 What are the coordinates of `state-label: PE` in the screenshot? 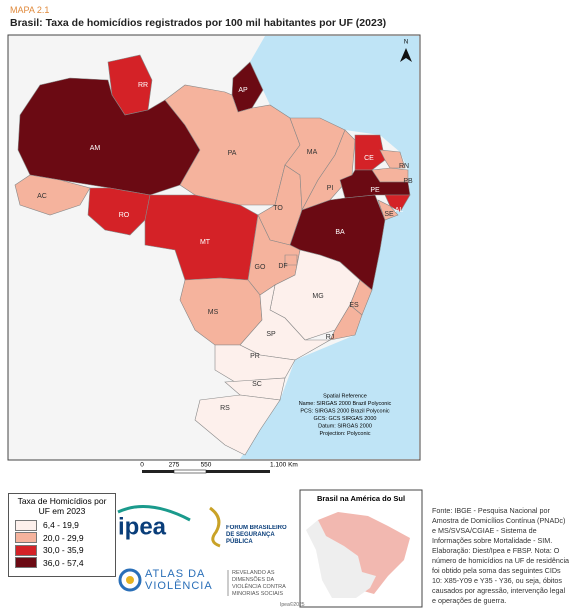 It's located at (375, 190).